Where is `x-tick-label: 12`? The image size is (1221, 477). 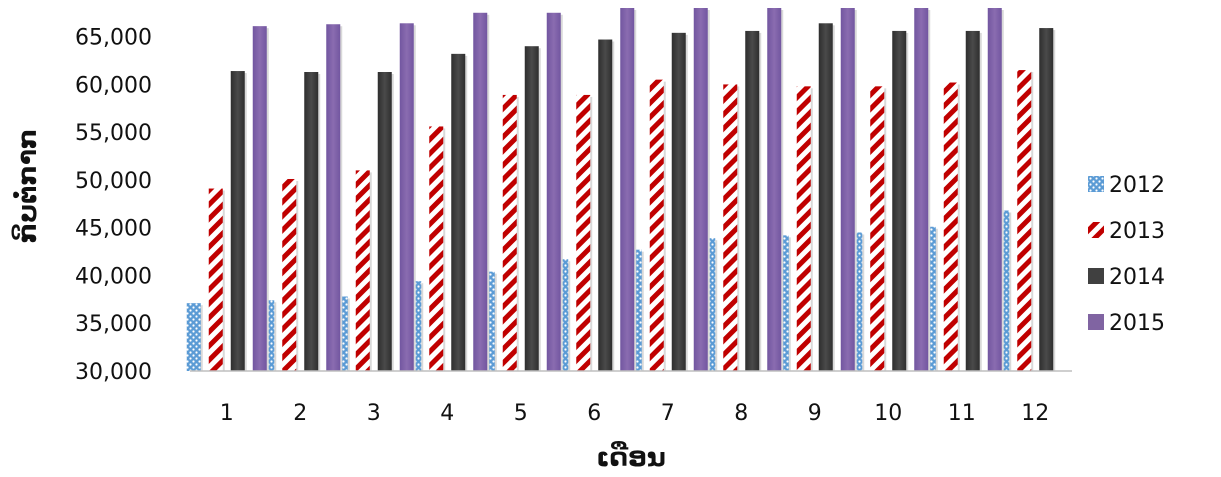 x-tick-label: 12 is located at coordinates (1035, 413).